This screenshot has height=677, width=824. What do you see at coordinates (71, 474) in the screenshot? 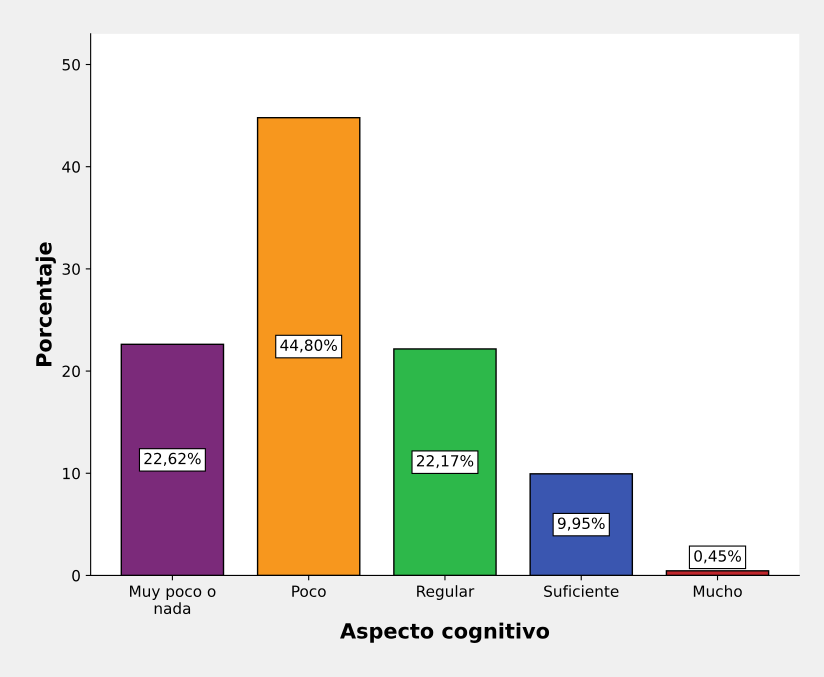
I see `y-tick-label: 10` at bounding box center [71, 474].